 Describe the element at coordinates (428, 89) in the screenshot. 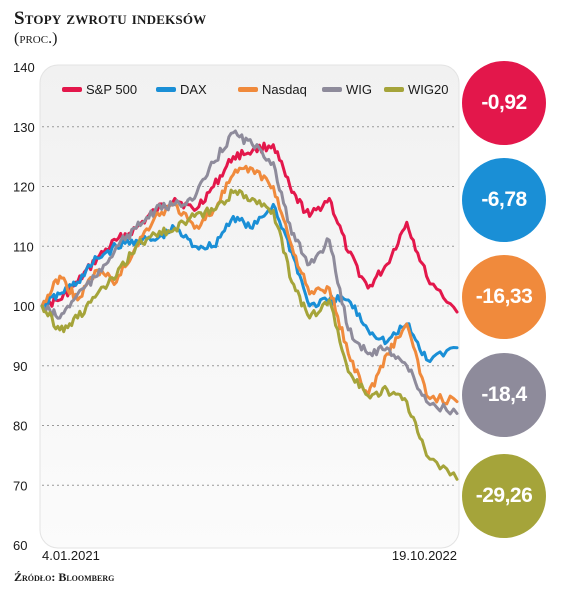

I see `legend-label: WIG20` at that location.